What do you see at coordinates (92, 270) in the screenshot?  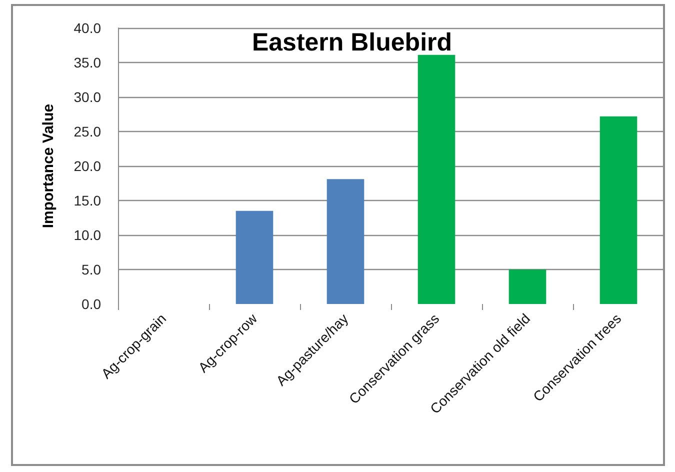 I see `y-tick-label: 5.0` at bounding box center [92, 270].